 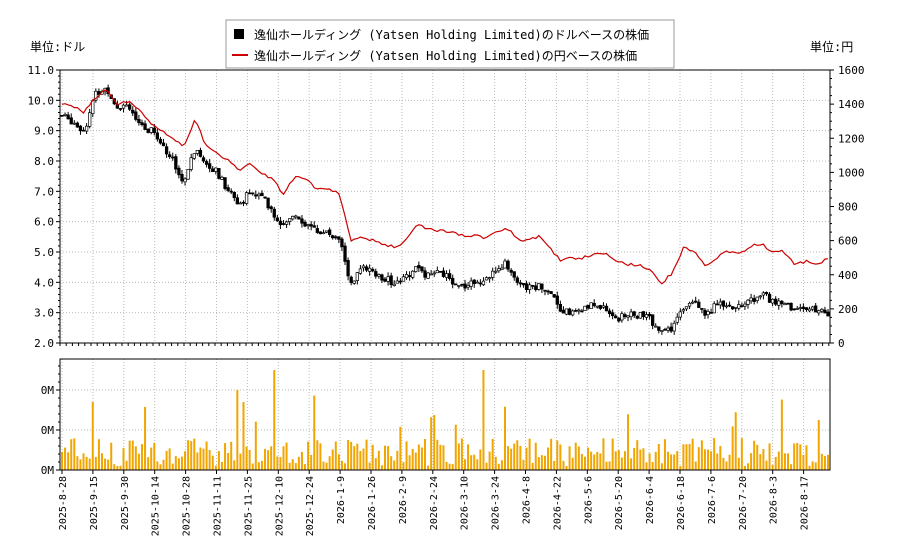 I want to click on date-tick-label: 2025-8-28, so click(x=63, y=503).